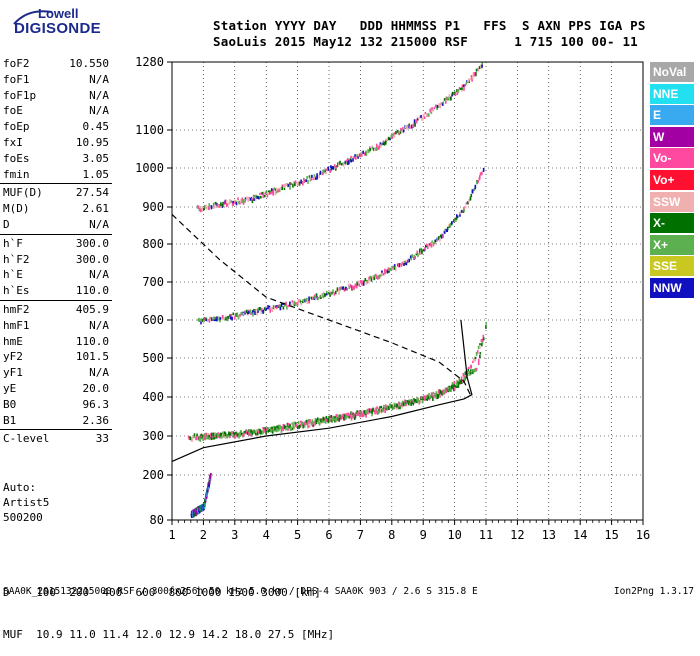 This screenshot has width=700, height=656. Describe the element at coordinates (16, 309) in the screenshot. I see `param-name: hmF2` at that location.